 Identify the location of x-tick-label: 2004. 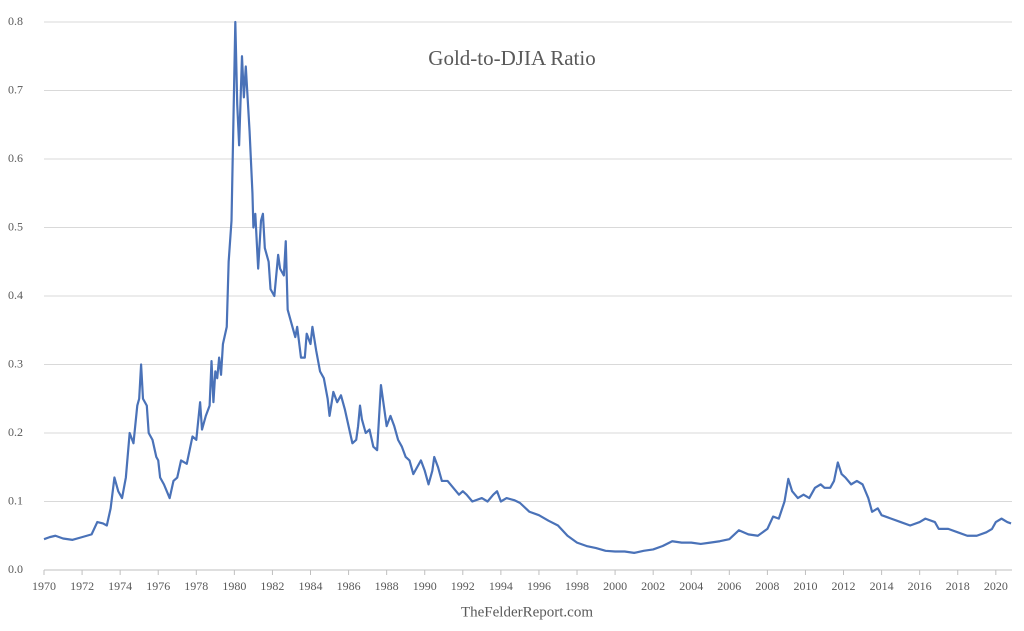
(691, 586).